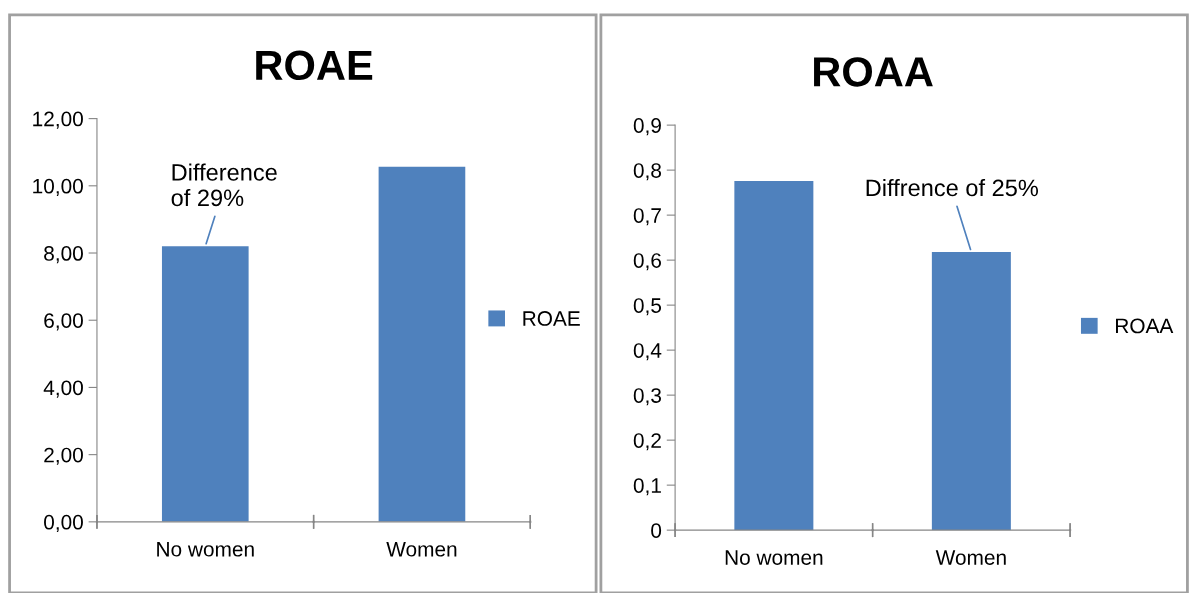 The width and height of the screenshot is (1197, 593). What do you see at coordinates (647, 487) in the screenshot?
I see `y-tick-label: 0,1` at bounding box center [647, 487].